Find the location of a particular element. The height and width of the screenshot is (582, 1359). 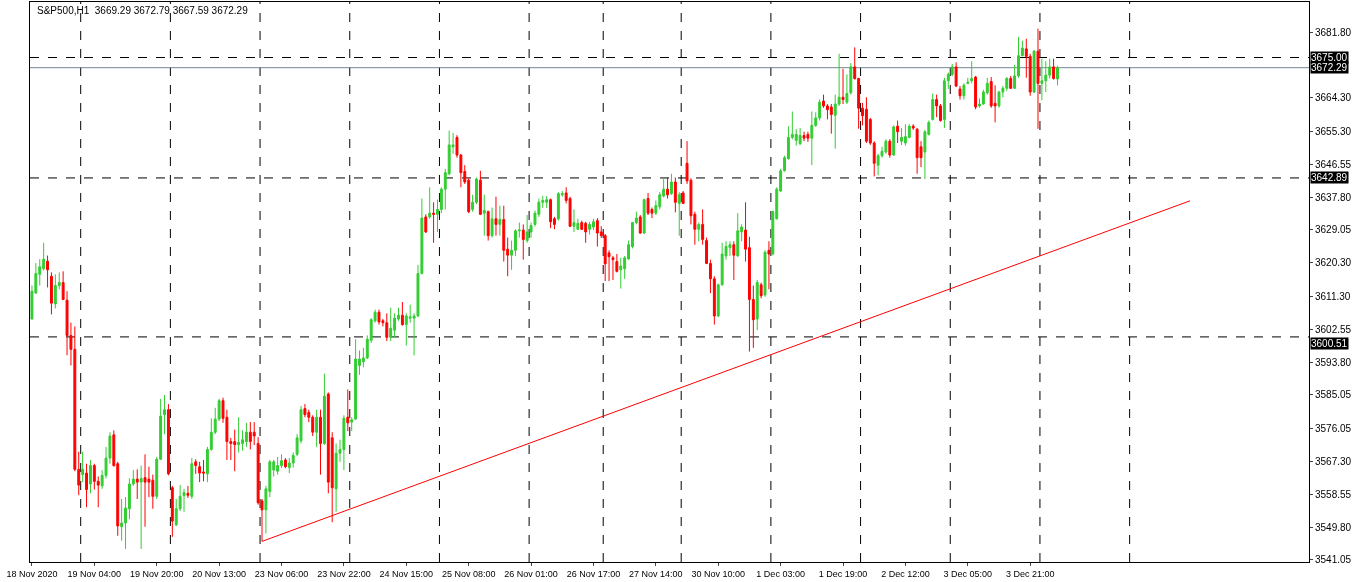

chart-title: S&P500,H1 3669.29 3672.79 3667.59 3672.29 is located at coordinates (143, 10).